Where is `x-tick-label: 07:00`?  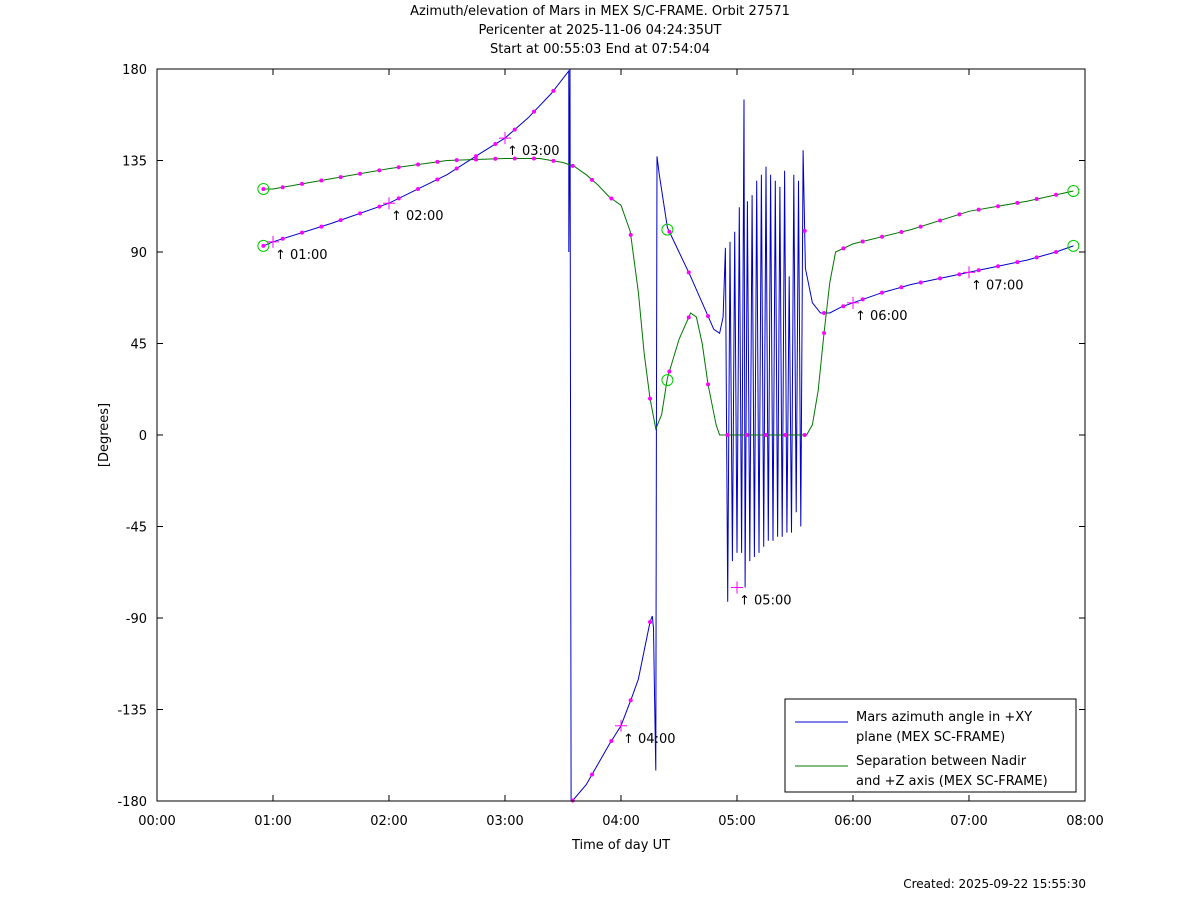 x-tick-label: 07:00 is located at coordinates (968, 821).